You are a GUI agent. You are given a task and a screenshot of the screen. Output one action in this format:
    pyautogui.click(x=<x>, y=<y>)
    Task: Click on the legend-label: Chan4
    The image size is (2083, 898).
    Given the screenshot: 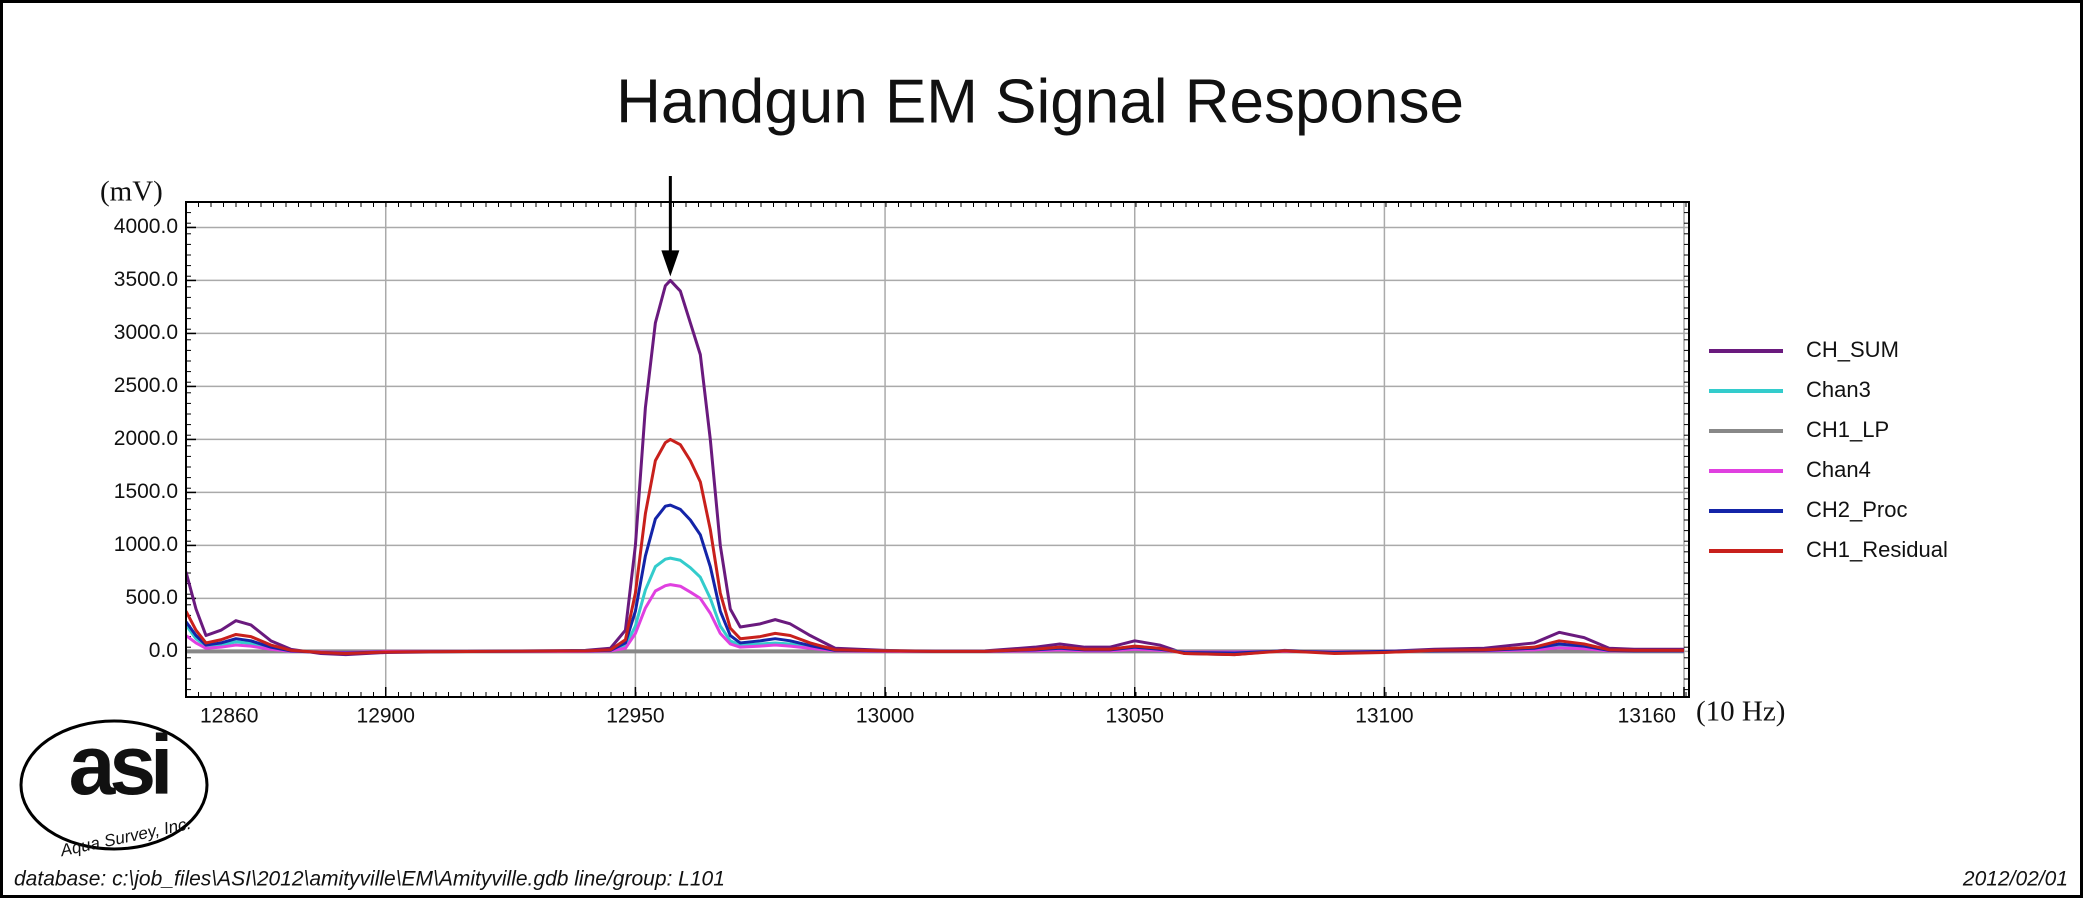 What is the action you would take?
    pyautogui.click(x=1838, y=469)
    